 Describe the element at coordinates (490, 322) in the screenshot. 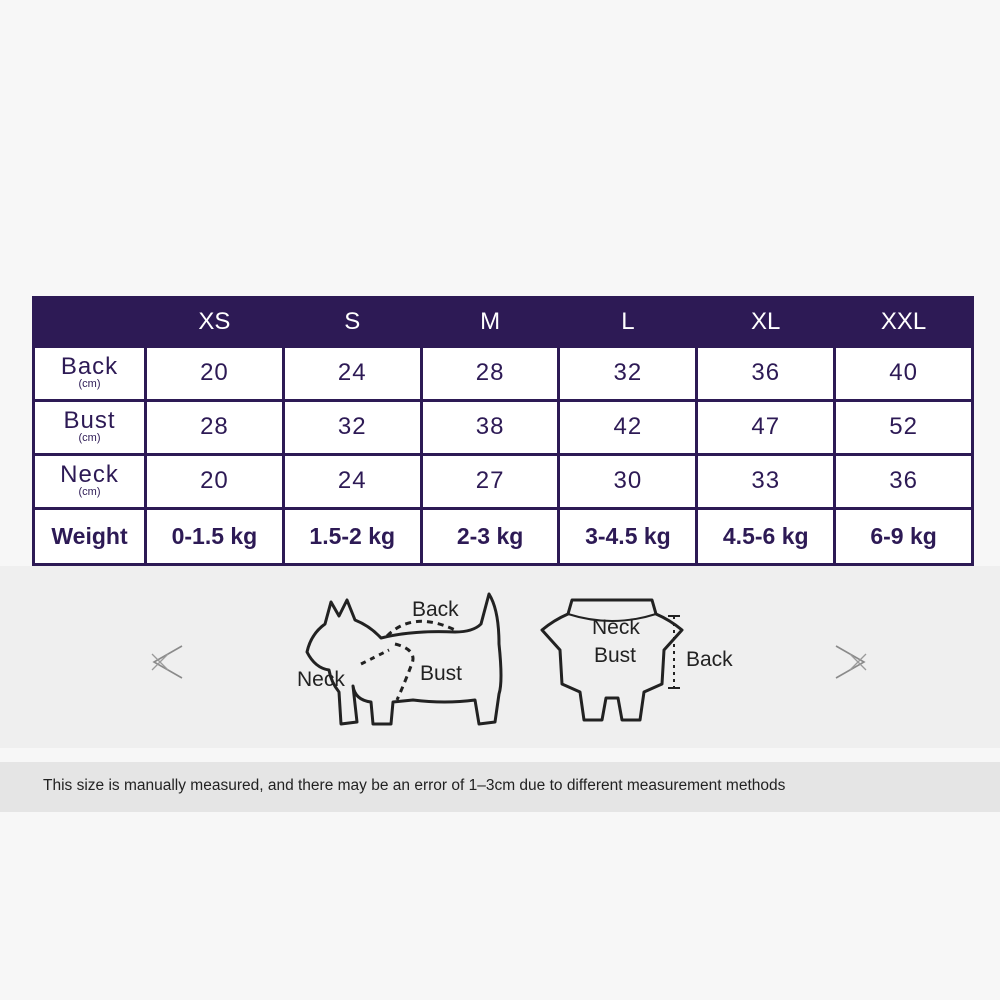

I see `size-header-m: M` at that location.